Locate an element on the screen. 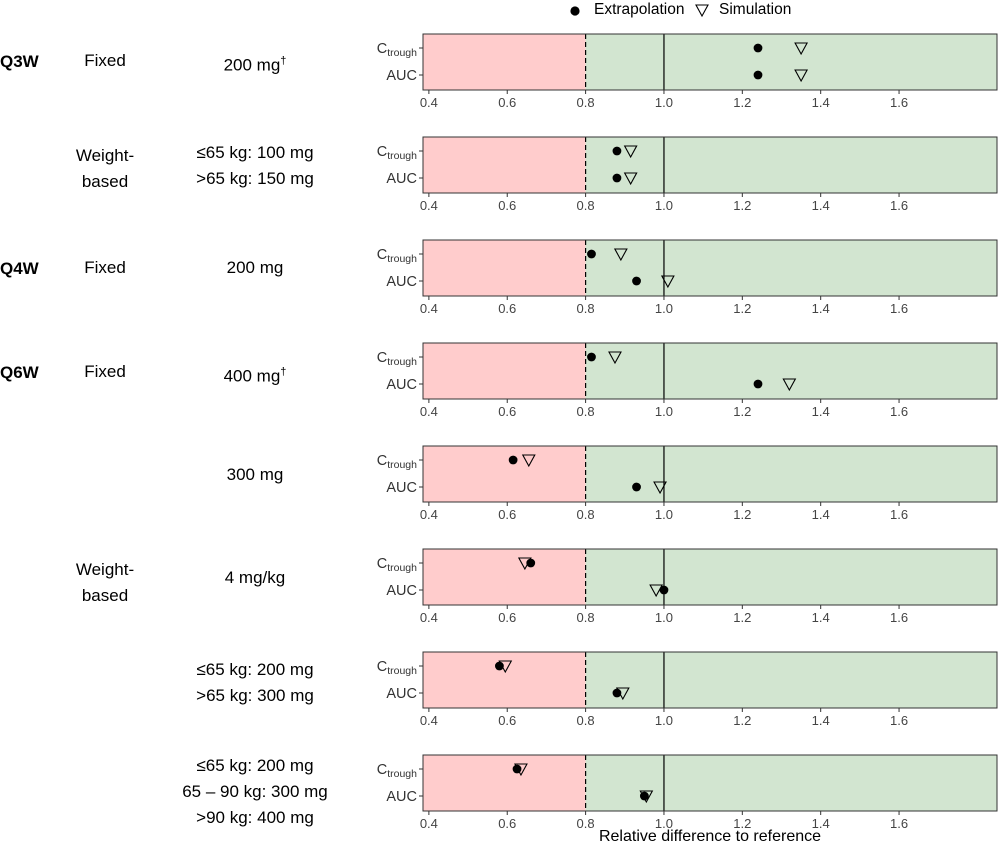 The image size is (1000, 847). legend-simulation-marker is located at coordinates (702, 11).